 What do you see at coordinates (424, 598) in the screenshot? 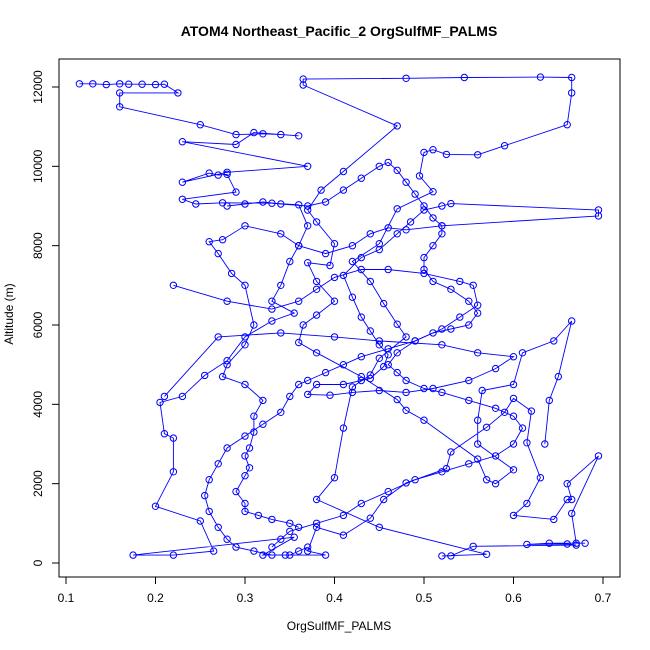
I see `x-tick-label: 0.5` at bounding box center [424, 598].